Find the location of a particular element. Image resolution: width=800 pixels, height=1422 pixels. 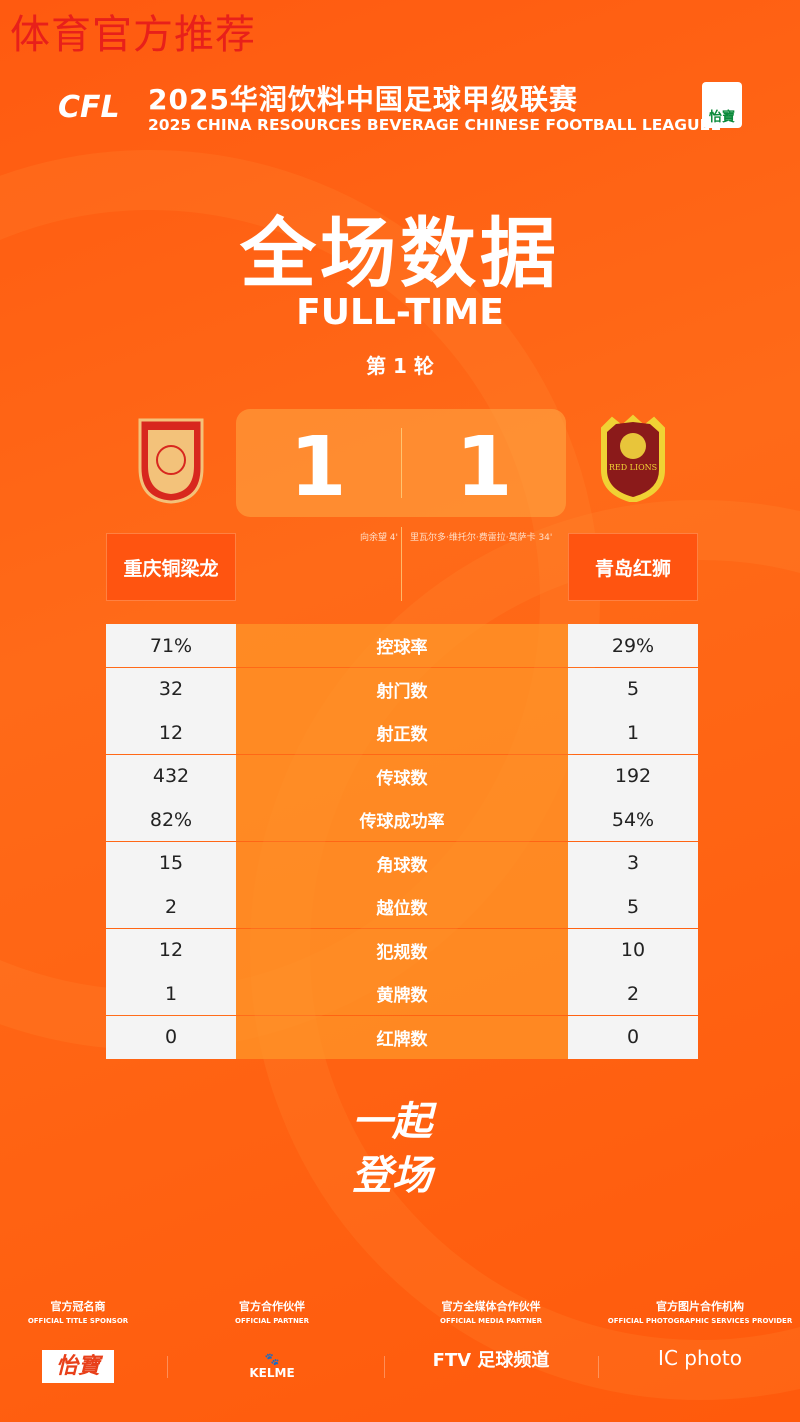

stat-label: 射正数 is located at coordinates (402, 732).